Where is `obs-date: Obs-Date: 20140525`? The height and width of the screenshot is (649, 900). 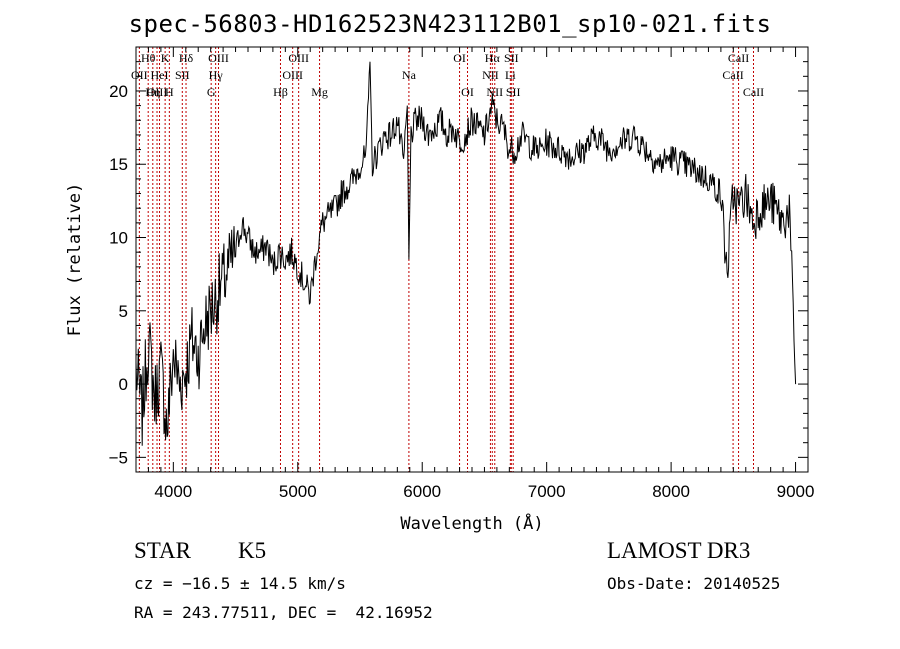 obs-date: Obs-Date: 20140525 is located at coordinates (694, 583).